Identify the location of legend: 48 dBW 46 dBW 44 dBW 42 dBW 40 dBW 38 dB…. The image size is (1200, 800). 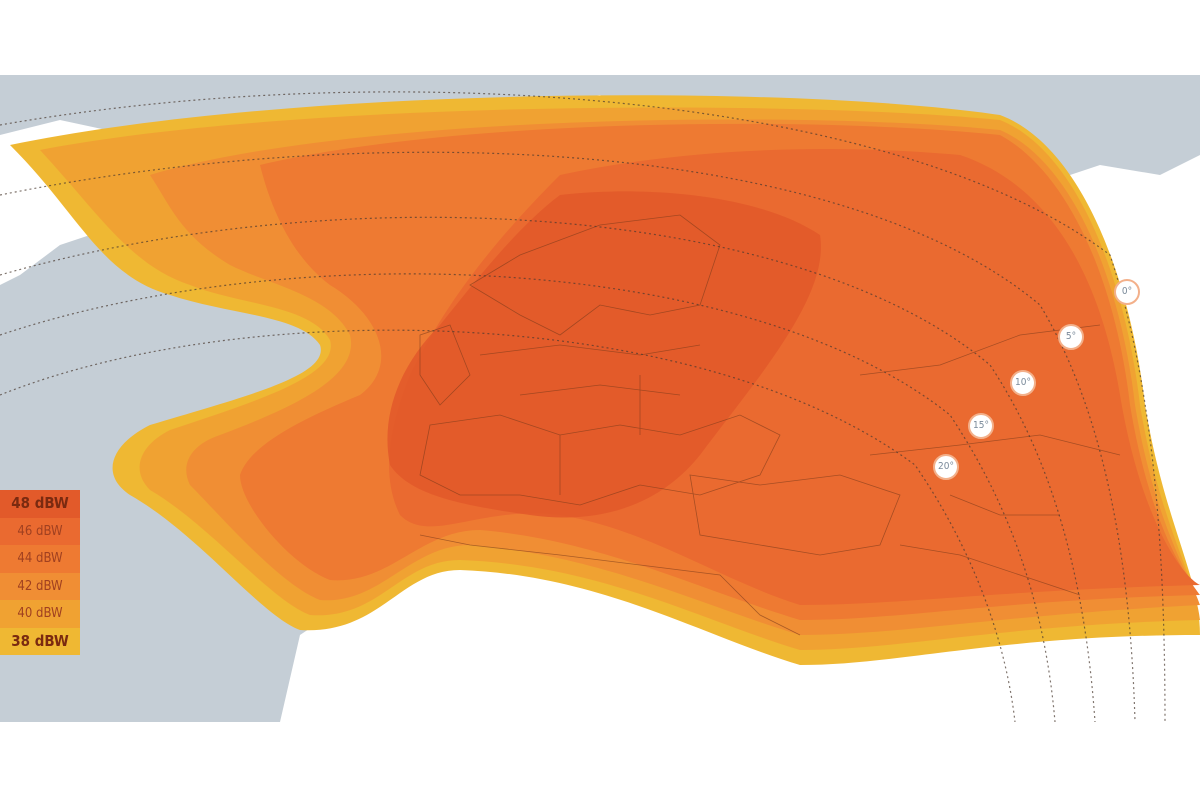
(40, 572).